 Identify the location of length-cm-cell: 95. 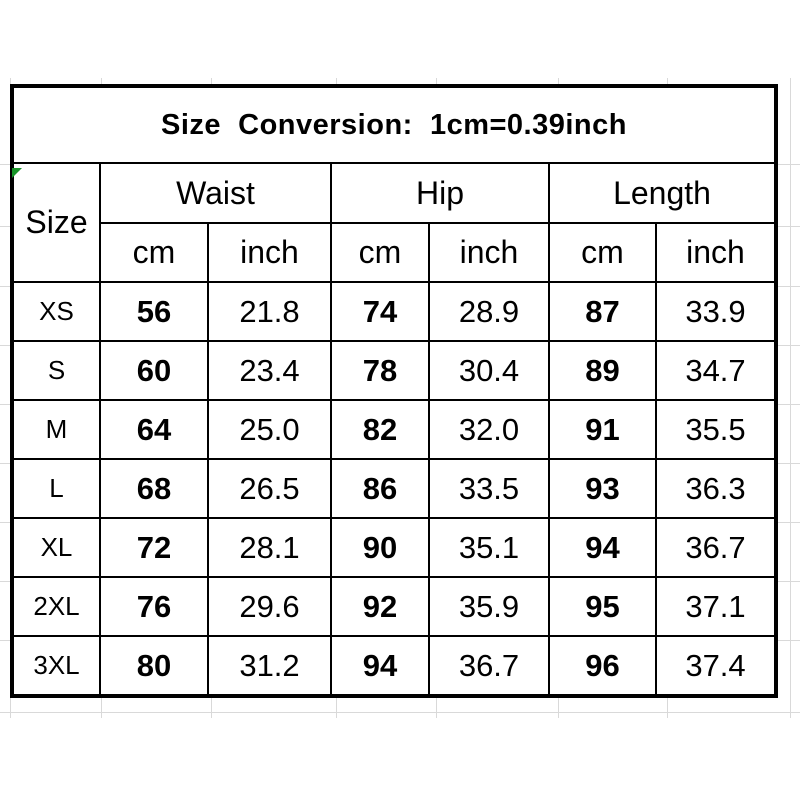
(602, 606).